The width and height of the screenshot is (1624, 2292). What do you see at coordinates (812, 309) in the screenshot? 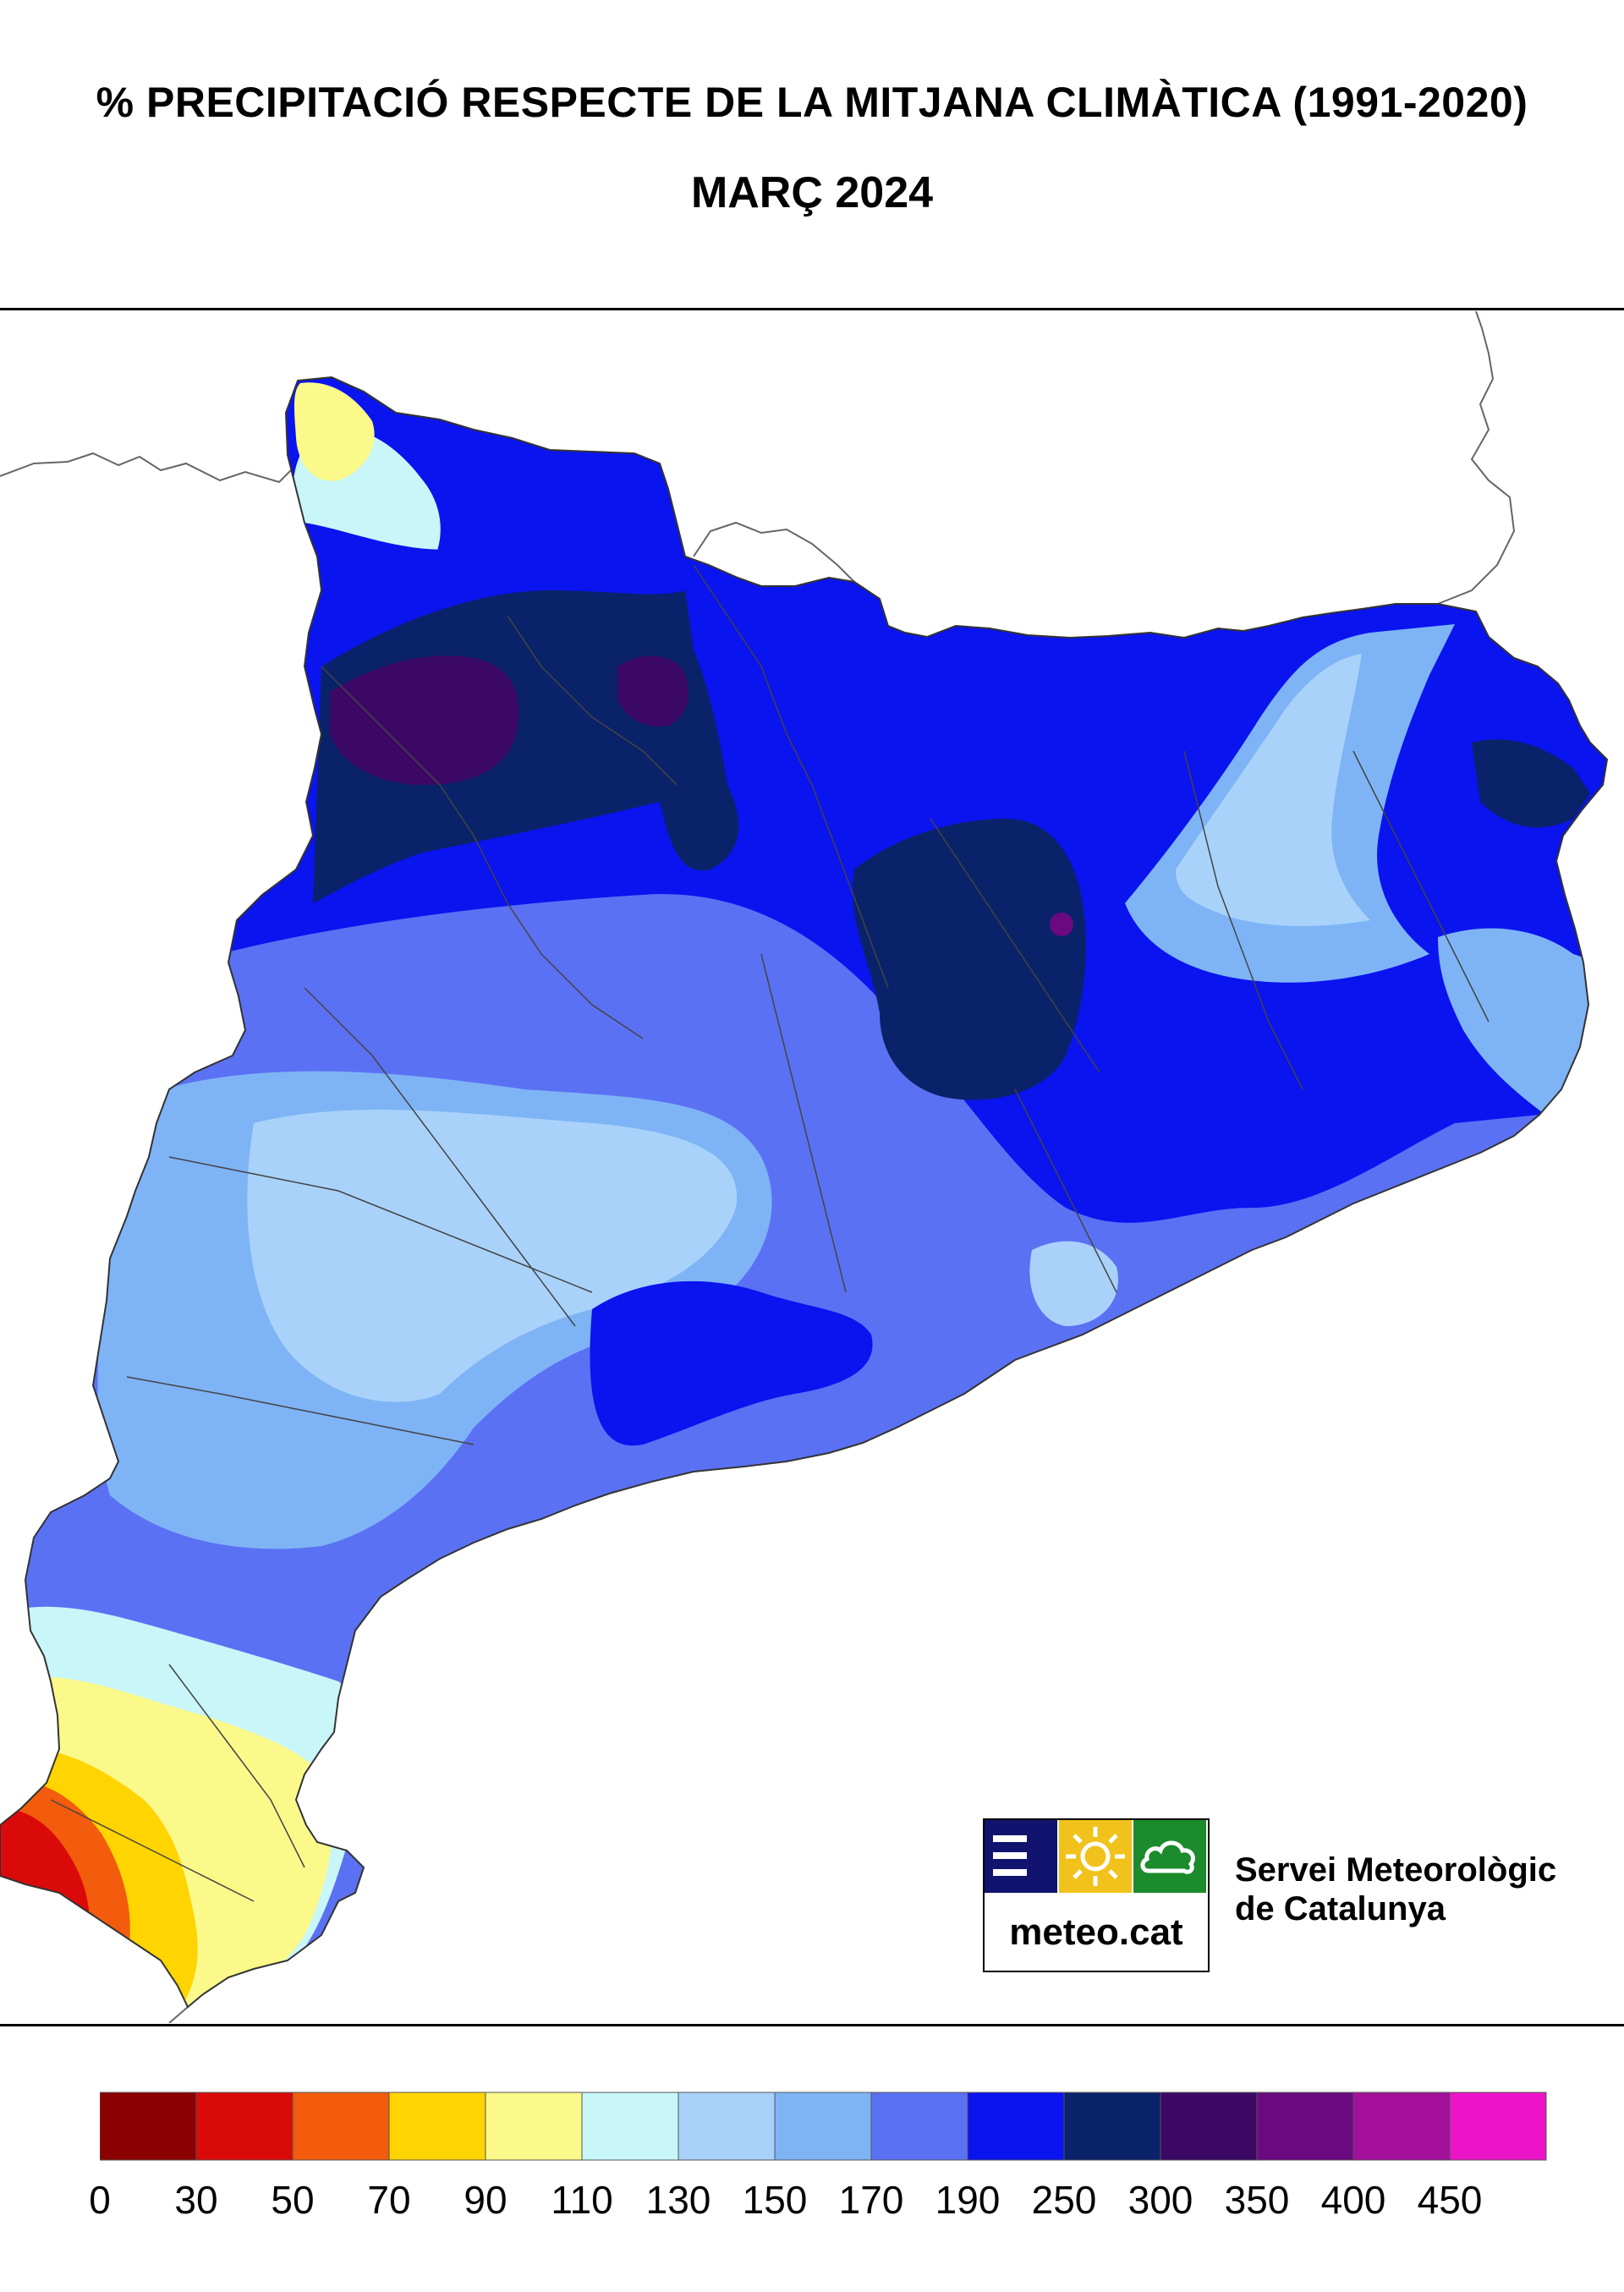
I see `map-frame-top` at bounding box center [812, 309].